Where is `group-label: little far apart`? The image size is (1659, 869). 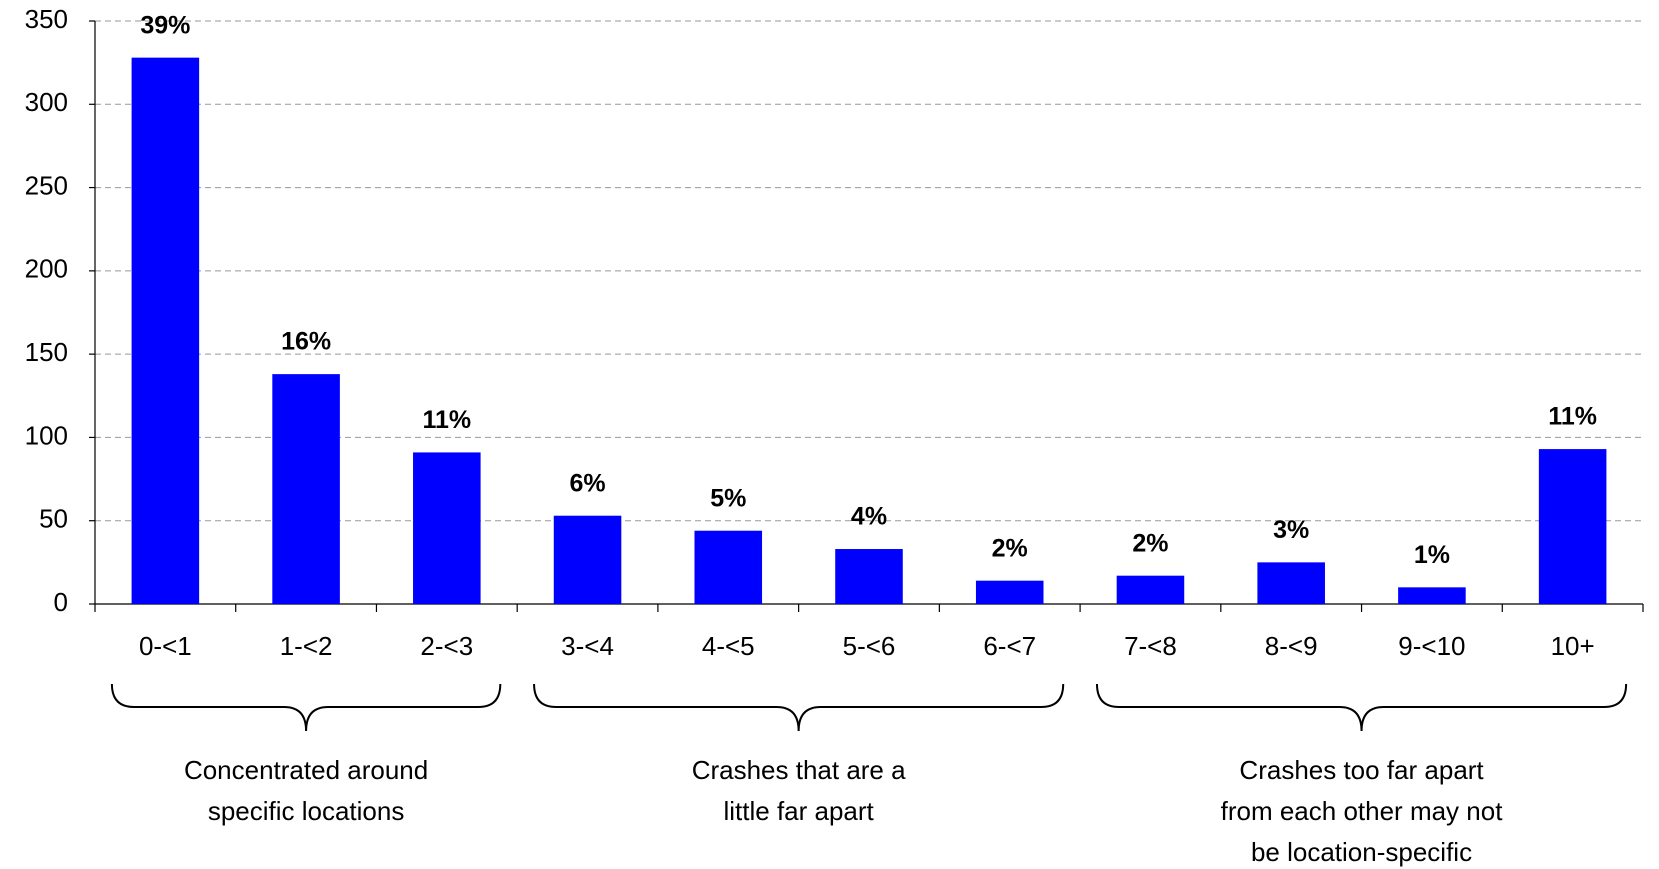 group-label: little far apart is located at coordinates (798, 811).